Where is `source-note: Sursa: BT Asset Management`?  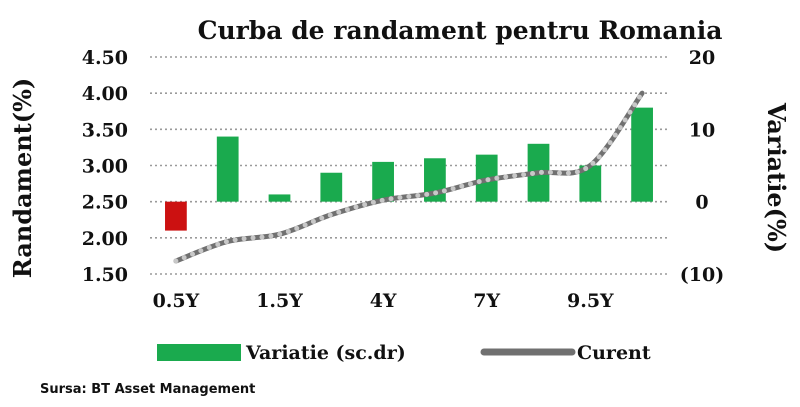 source-note: Sursa: BT Asset Management is located at coordinates (147, 389).